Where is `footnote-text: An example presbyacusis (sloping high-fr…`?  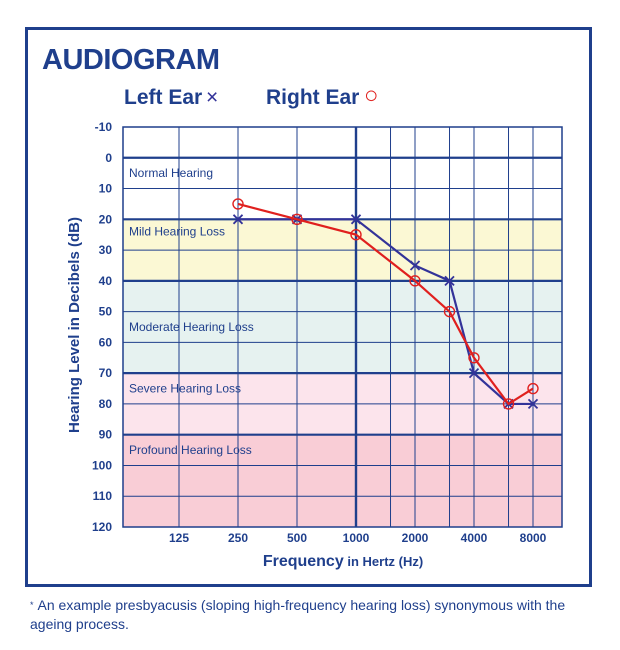 footnote-text: An example presbyacusis (sloping high-fr… is located at coordinates (298, 614).